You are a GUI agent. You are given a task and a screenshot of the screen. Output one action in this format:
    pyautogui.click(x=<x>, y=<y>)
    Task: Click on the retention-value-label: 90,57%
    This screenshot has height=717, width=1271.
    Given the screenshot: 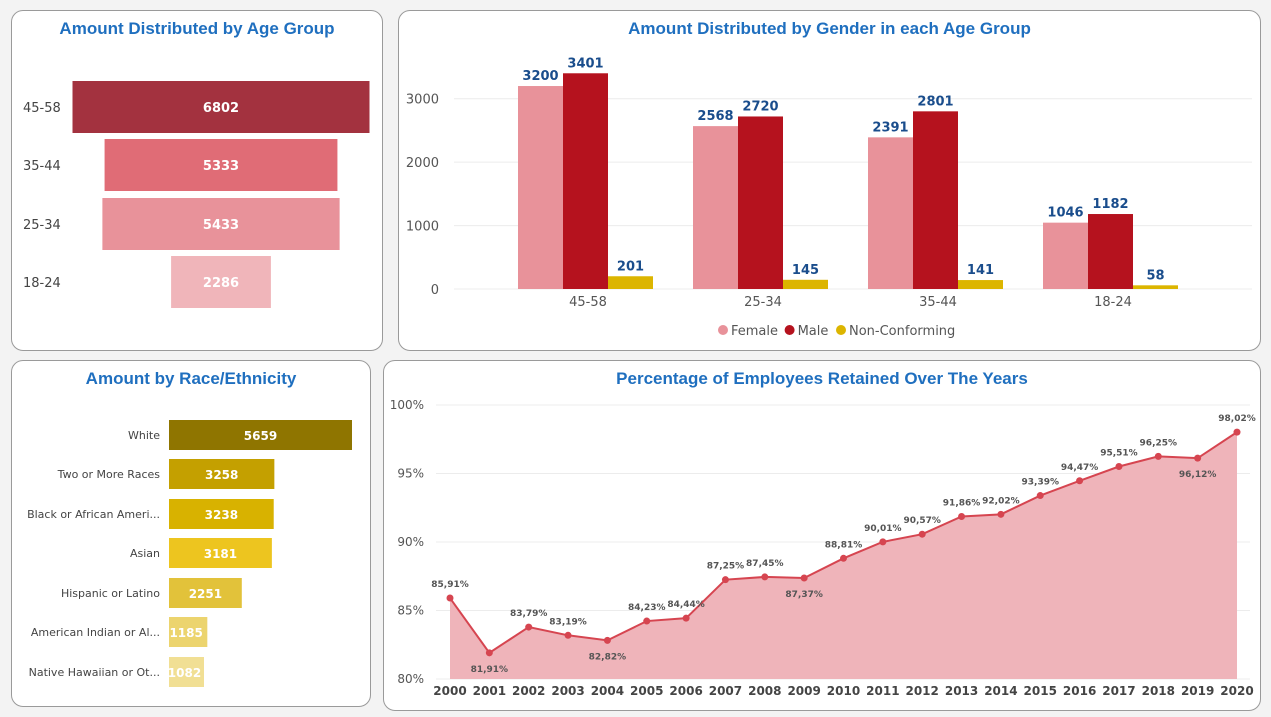 What is the action you would take?
    pyautogui.click(x=922, y=521)
    